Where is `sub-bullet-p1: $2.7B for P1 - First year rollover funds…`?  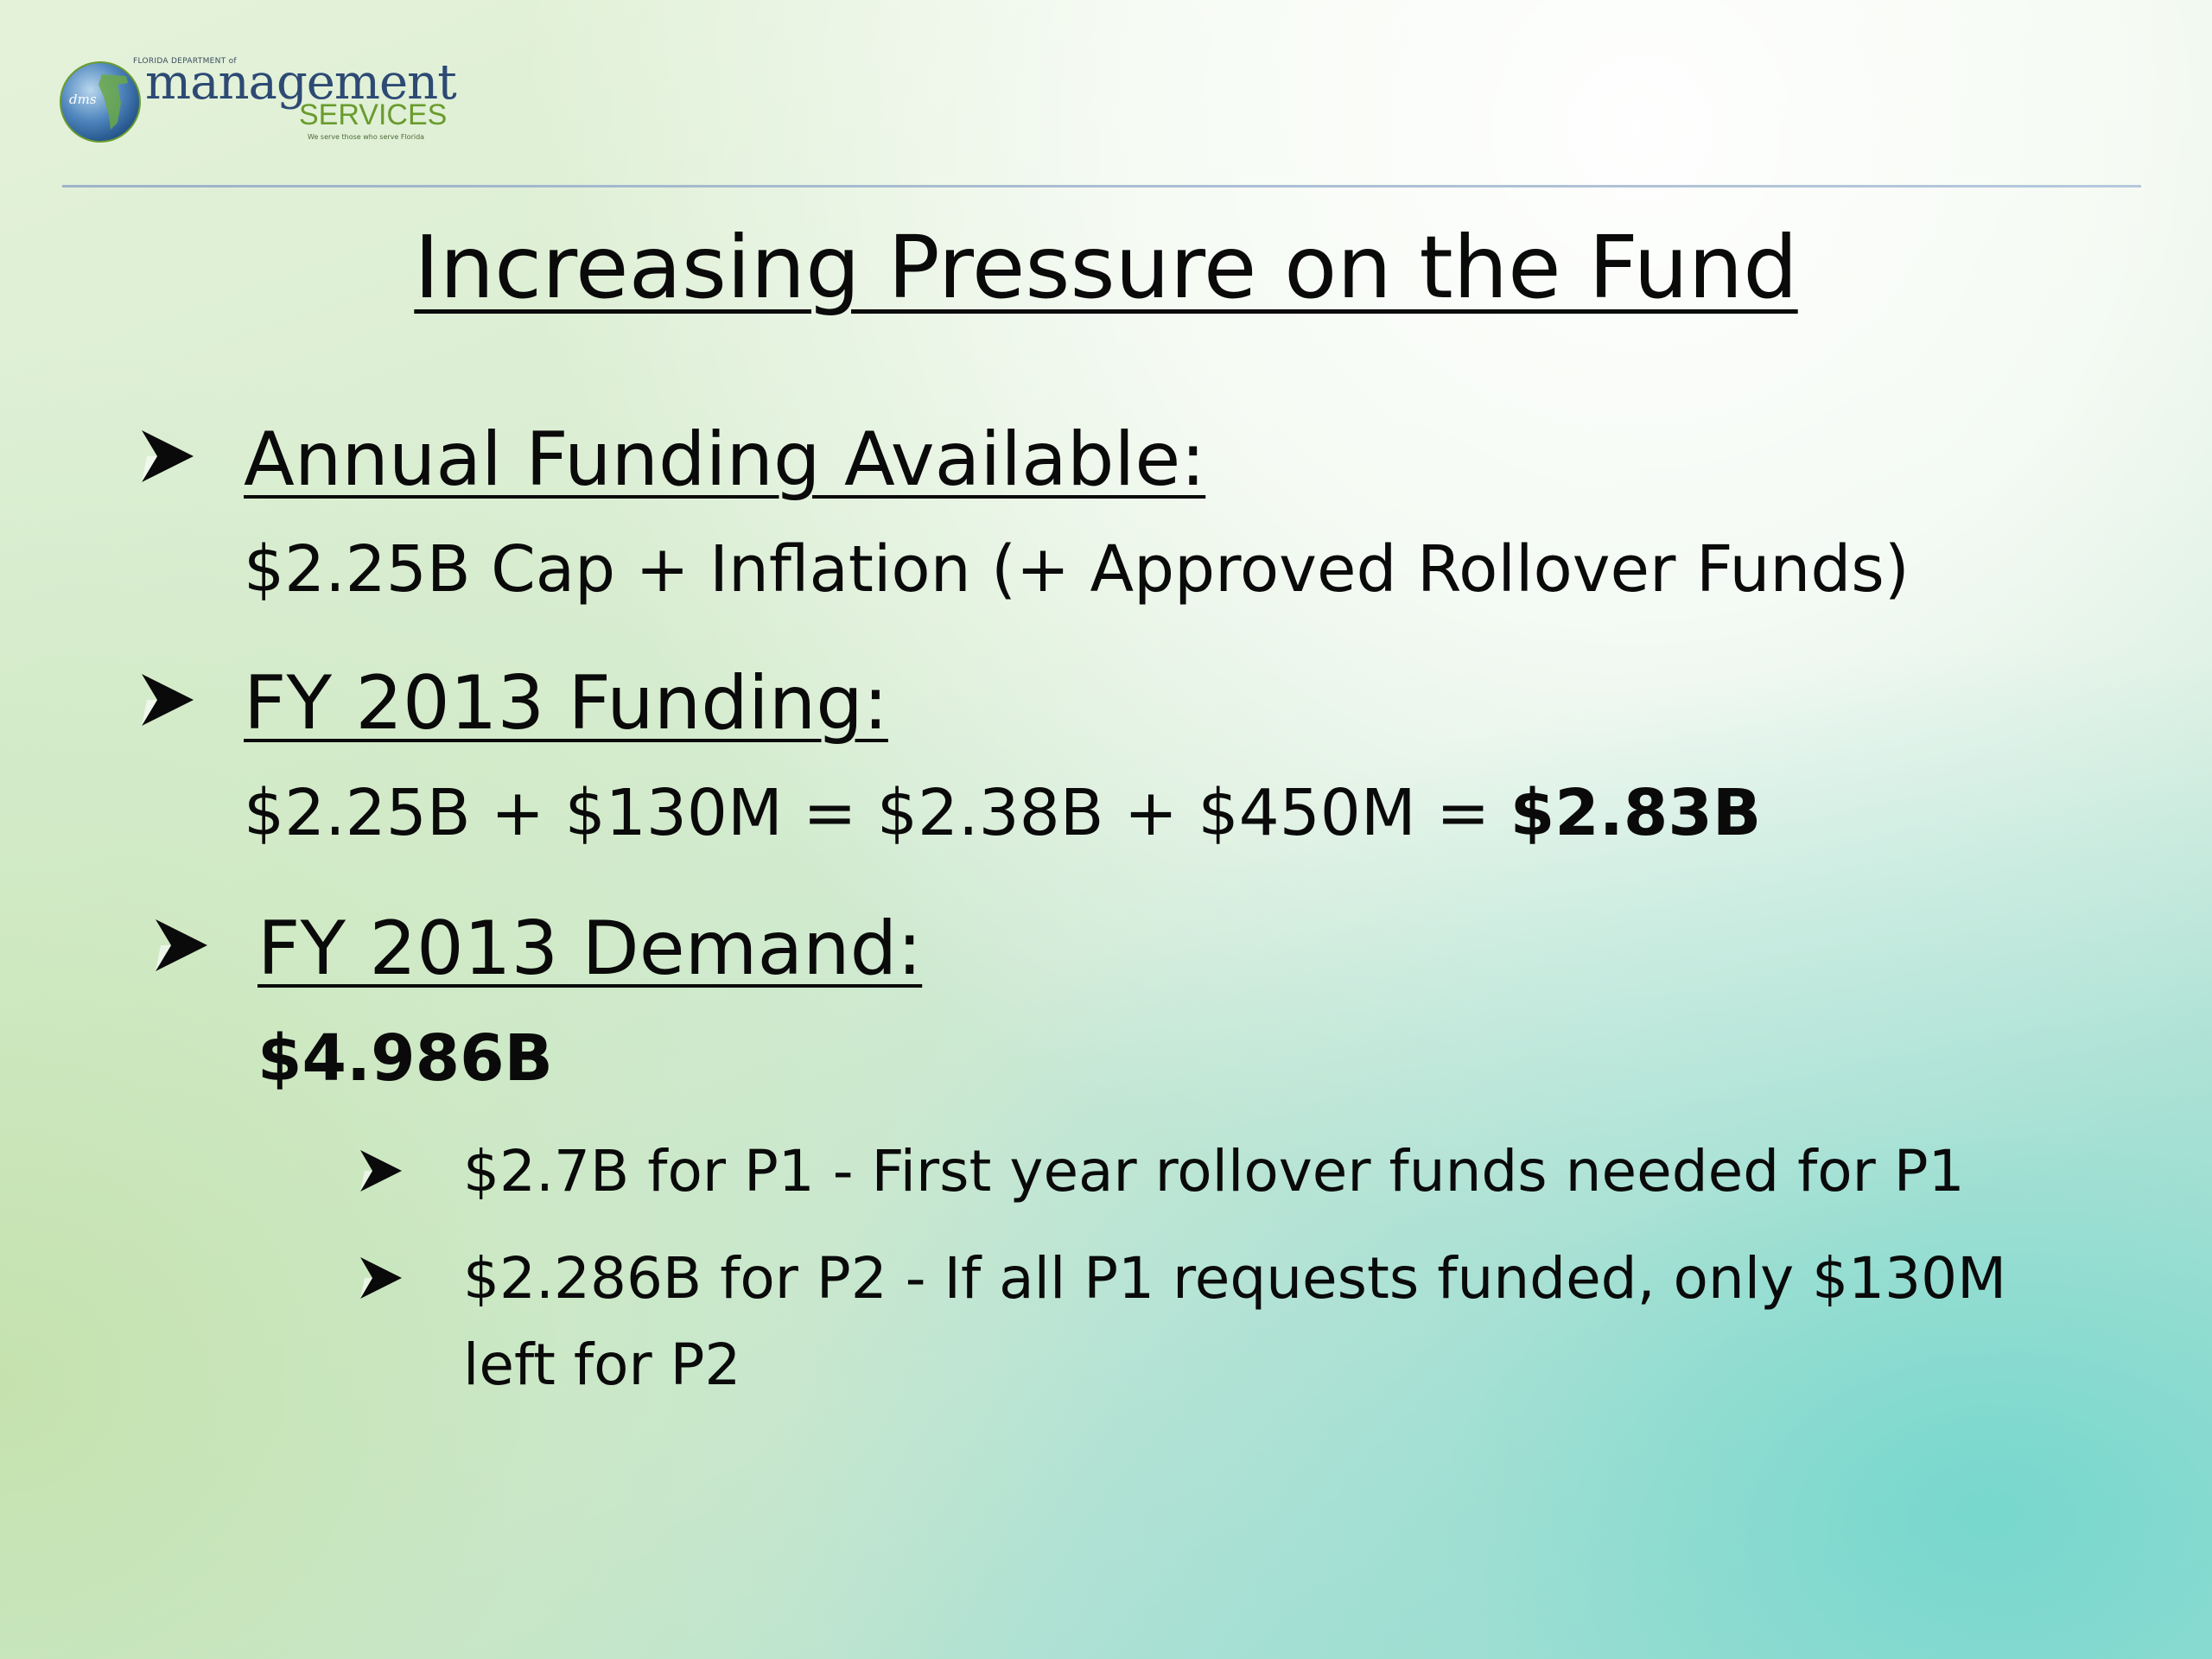
sub-bullet-p1: $2.7B for P1 - First year rollover funds… is located at coordinates (1214, 1171).